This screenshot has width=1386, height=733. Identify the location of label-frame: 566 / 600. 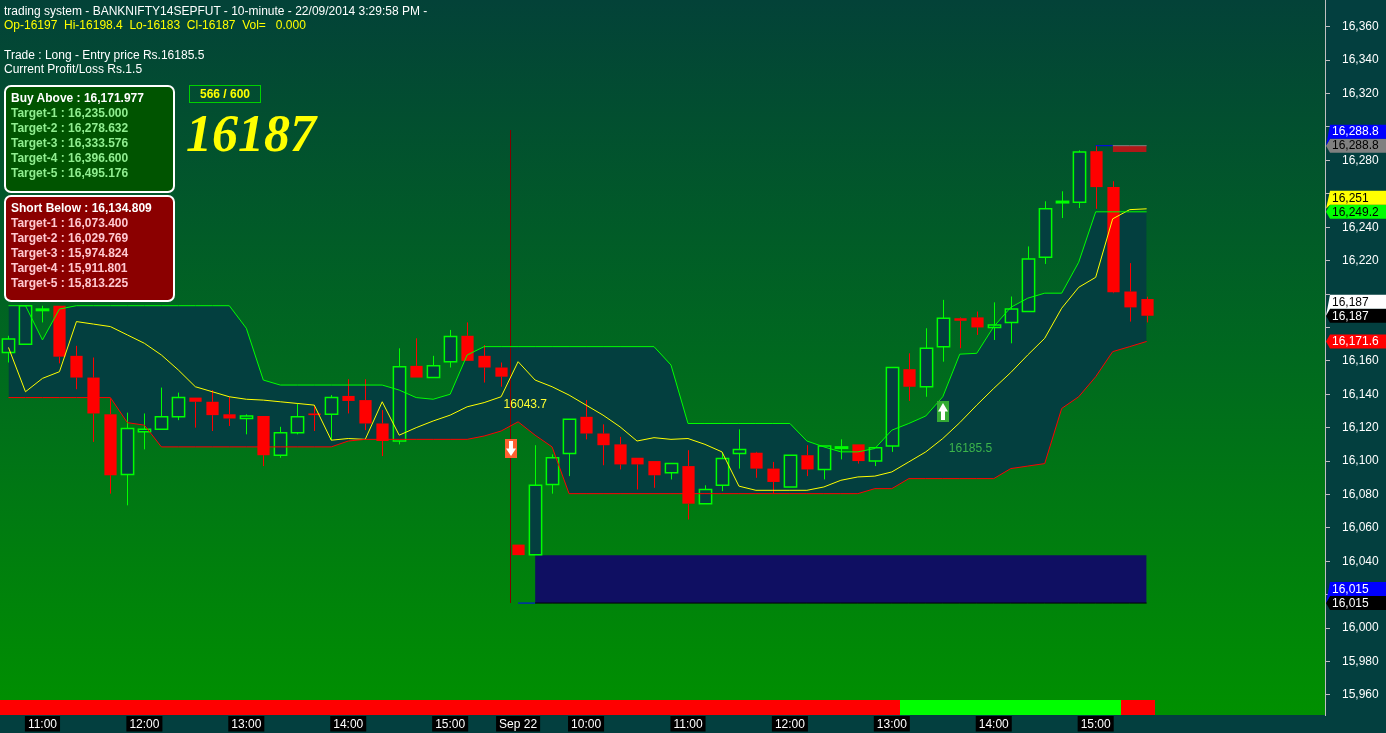
(225, 94).